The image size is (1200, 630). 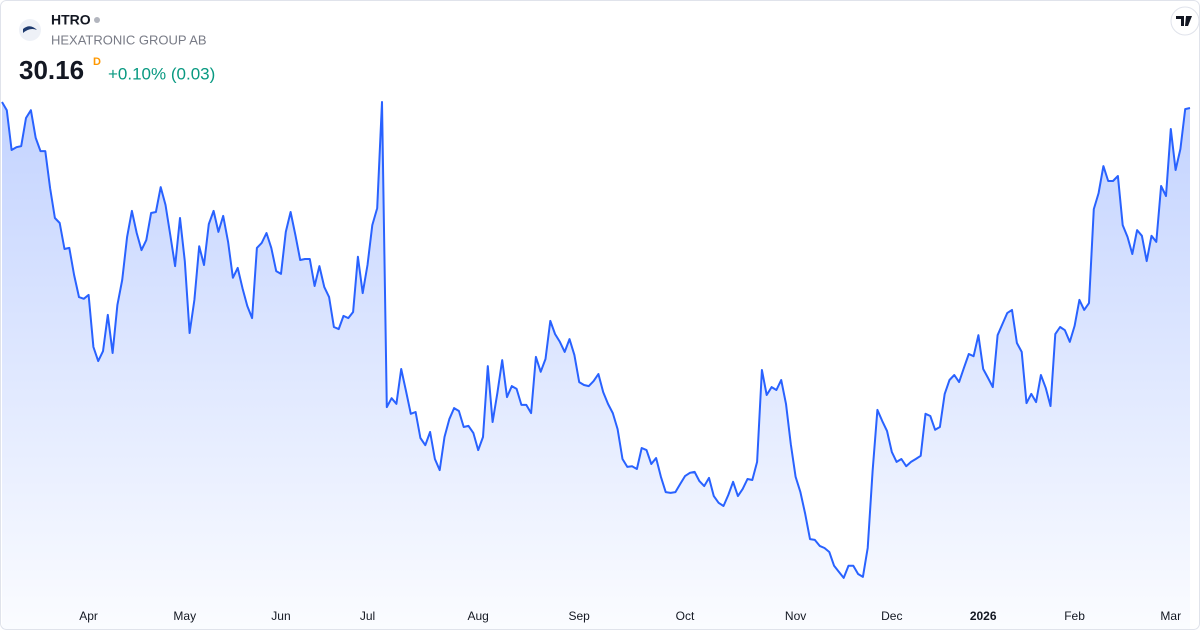 What do you see at coordinates (129, 39) in the screenshot?
I see `company-name: HEXATRONIC GROUP AB` at bounding box center [129, 39].